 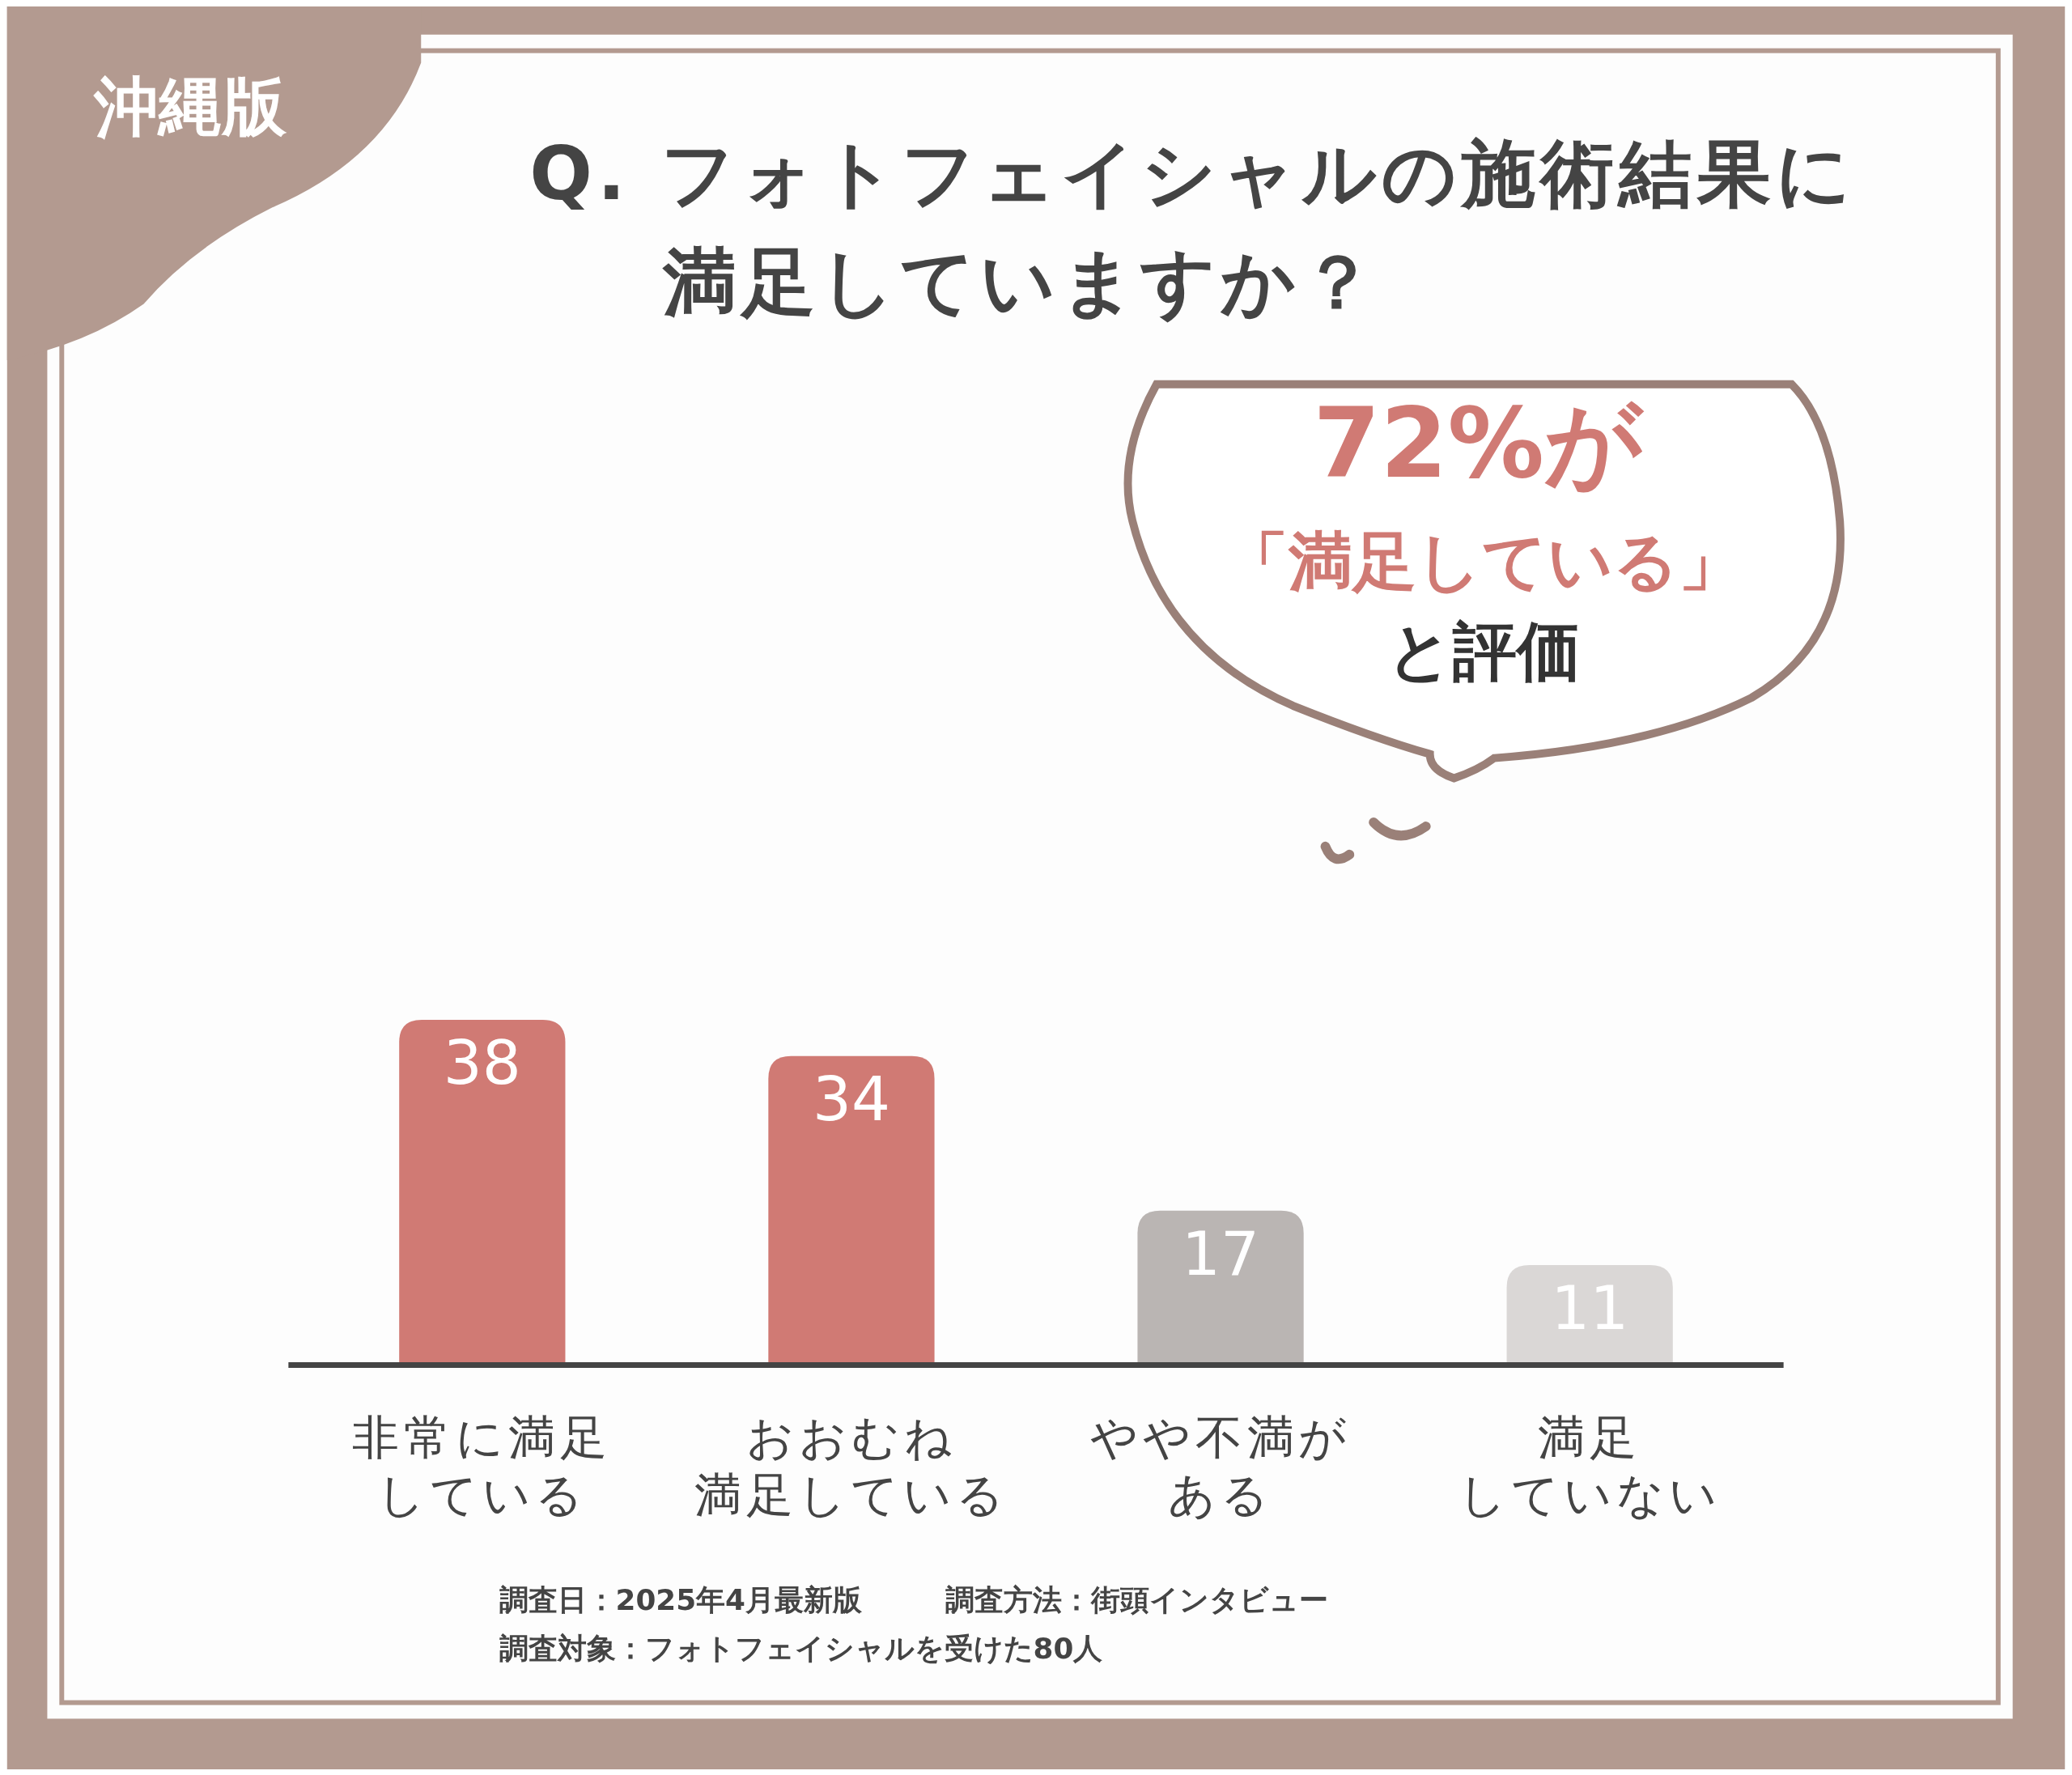 What do you see at coordinates (1221, 1254) in the screenshot?
I see `data-label: 17` at bounding box center [1221, 1254].